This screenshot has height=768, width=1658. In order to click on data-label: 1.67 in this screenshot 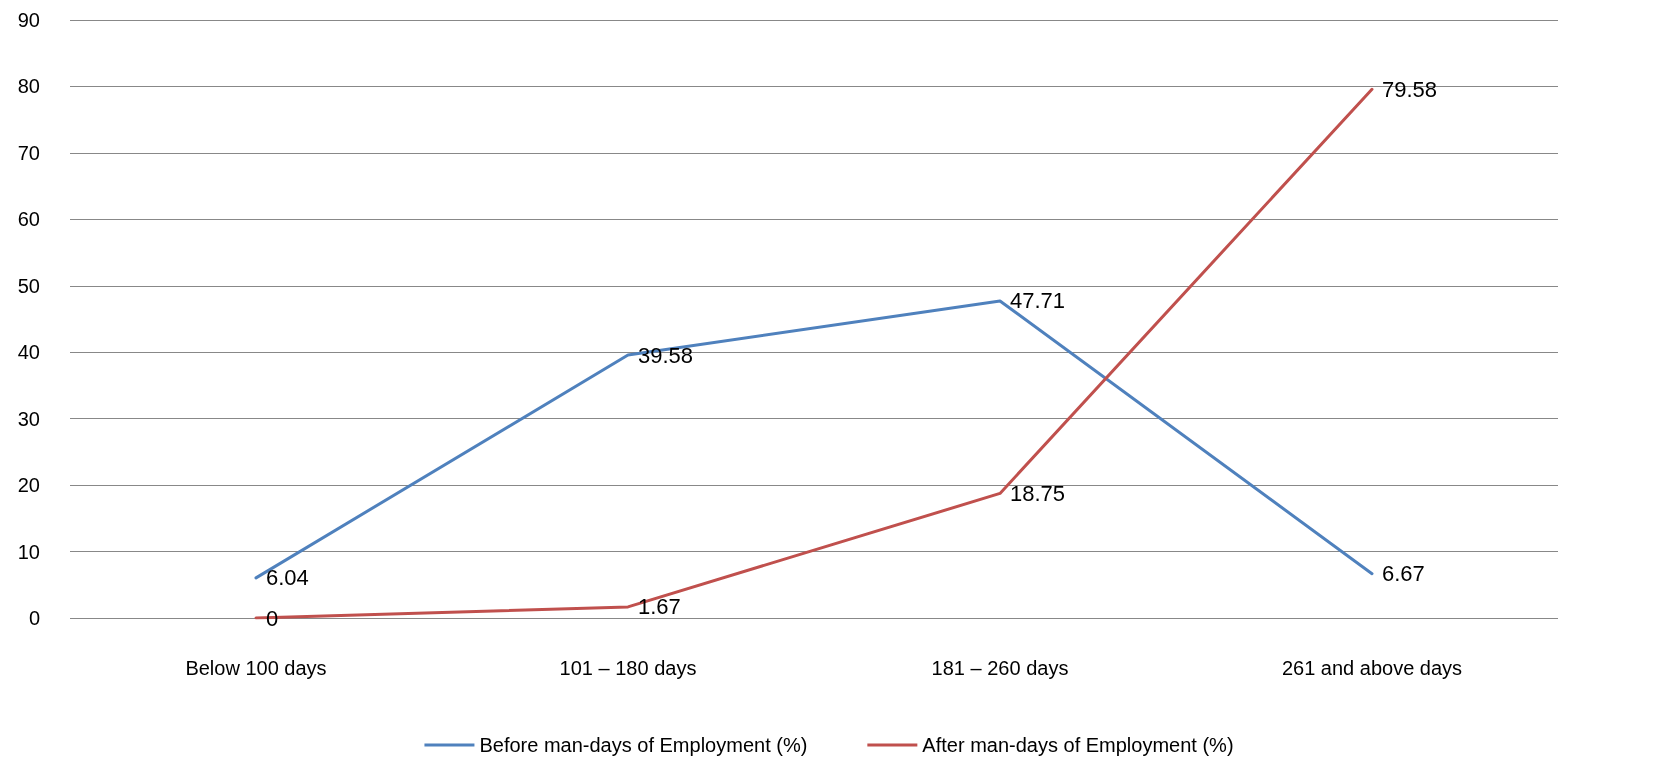, I will do `click(659, 607)`.